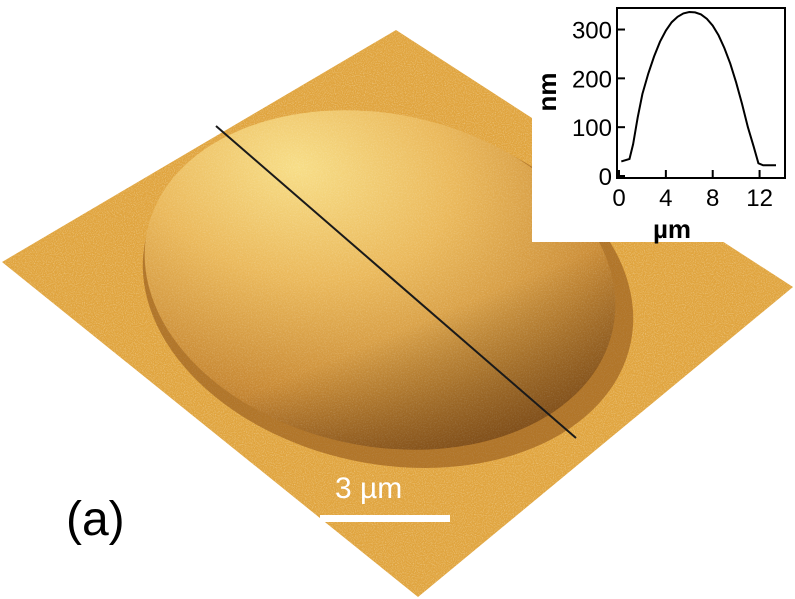  I want to click on inset-background, so click(663, 121).